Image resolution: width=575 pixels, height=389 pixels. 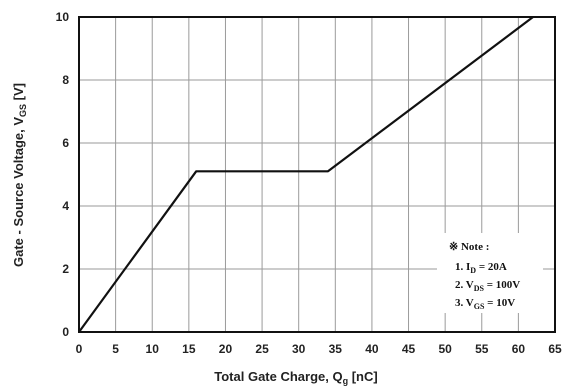 I want to click on note-line-1: 1. ID = 20A, so click(x=481, y=268).